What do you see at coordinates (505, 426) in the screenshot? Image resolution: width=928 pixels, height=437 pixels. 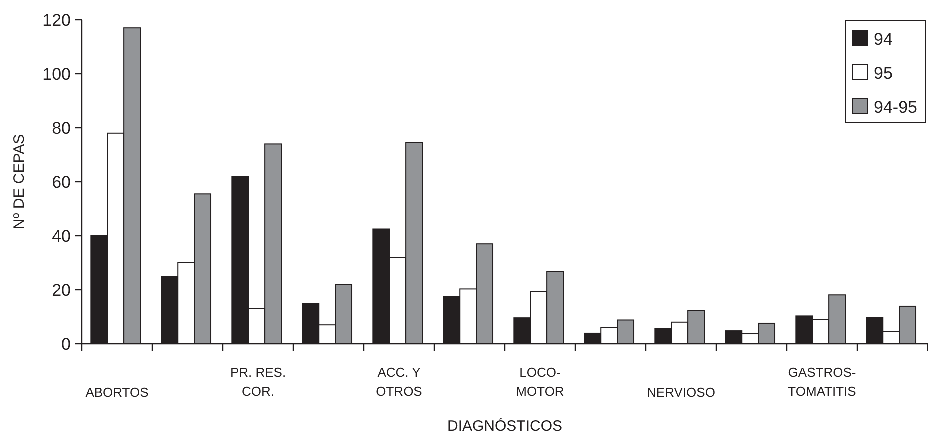 I see `x-axis-title: DIAGNÓSTICOS` at bounding box center [505, 426].